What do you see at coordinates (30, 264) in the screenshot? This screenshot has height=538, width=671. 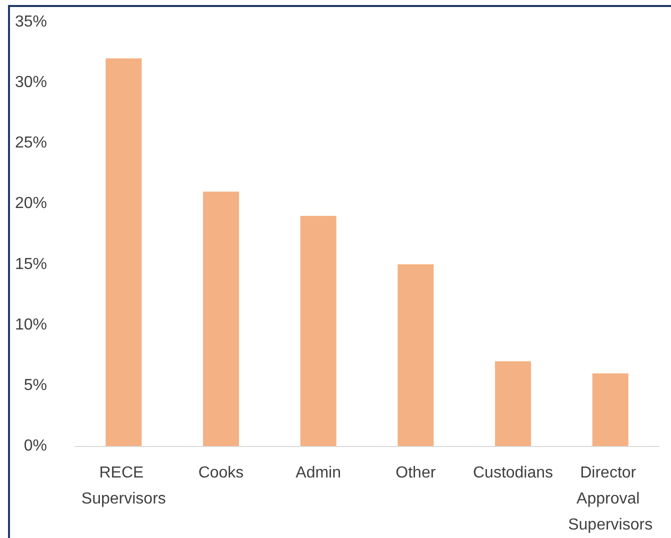 I see `y-tick-label: 15%` at bounding box center [30, 264].